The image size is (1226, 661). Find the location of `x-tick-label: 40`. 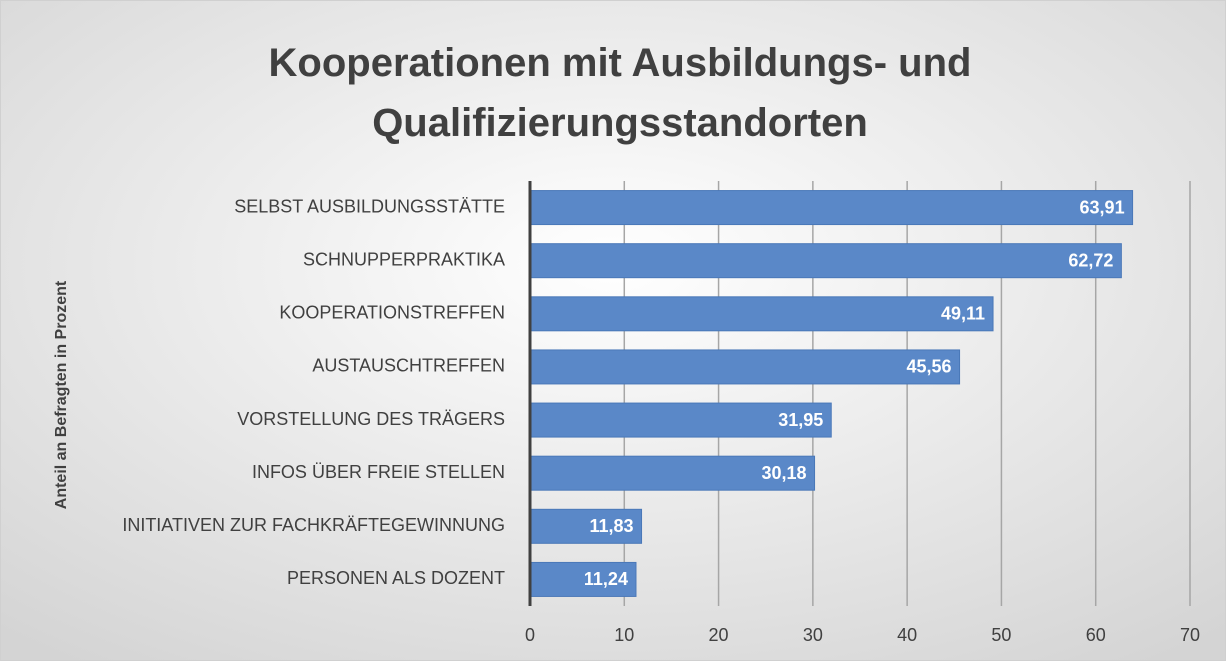

x-tick-label: 40 is located at coordinates (907, 635).